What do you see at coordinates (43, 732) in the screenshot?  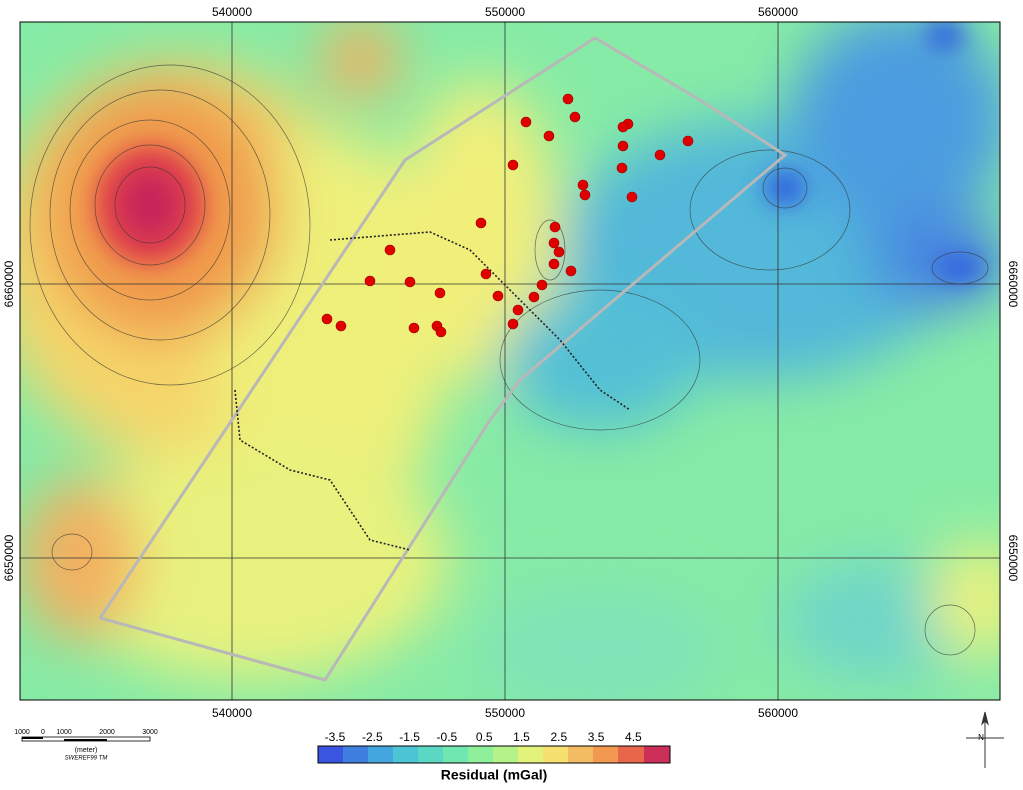 I see `scale-label: 0` at bounding box center [43, 732].